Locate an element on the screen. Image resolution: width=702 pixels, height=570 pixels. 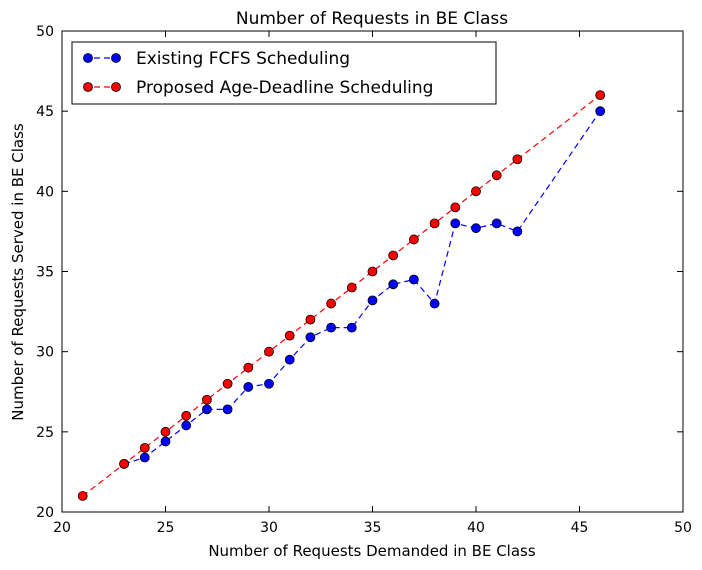
x-tick-label: 50 is located at coordinates (683, 528).